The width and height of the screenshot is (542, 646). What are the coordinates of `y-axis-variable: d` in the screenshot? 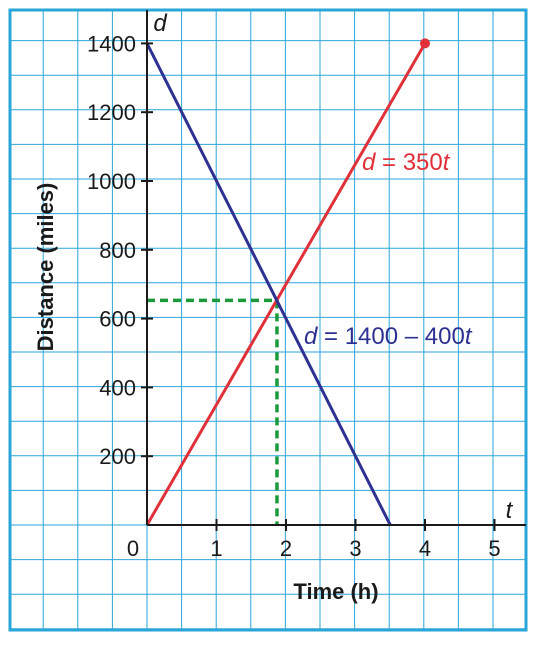 It's located at (160, 23).